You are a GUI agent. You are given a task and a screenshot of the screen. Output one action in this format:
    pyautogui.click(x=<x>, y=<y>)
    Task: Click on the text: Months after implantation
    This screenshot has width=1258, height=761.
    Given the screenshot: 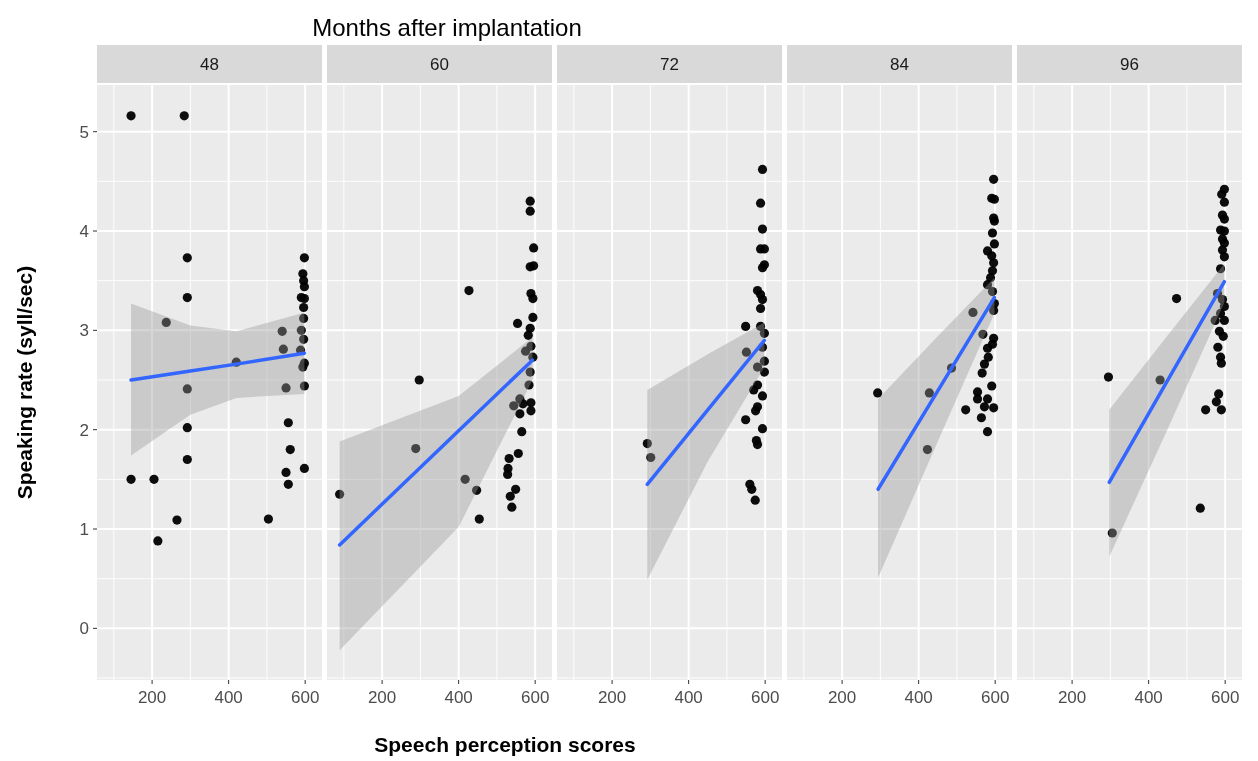 What is the action you would take?
    pyautogui.click(x=447, y=27)
    